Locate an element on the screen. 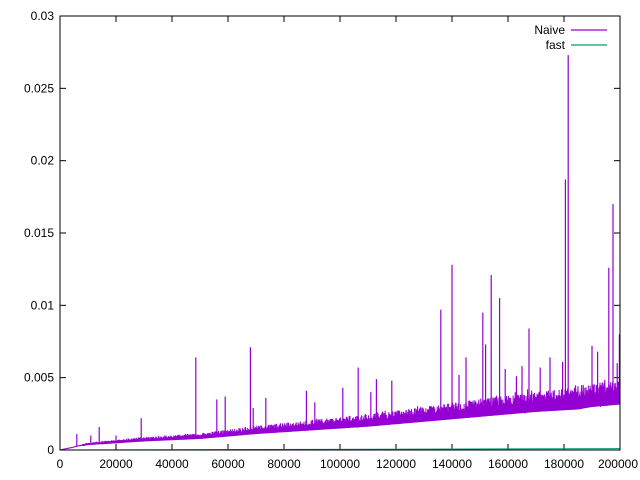  x-tick-label: 80000 is located at coordinates (284, 464).